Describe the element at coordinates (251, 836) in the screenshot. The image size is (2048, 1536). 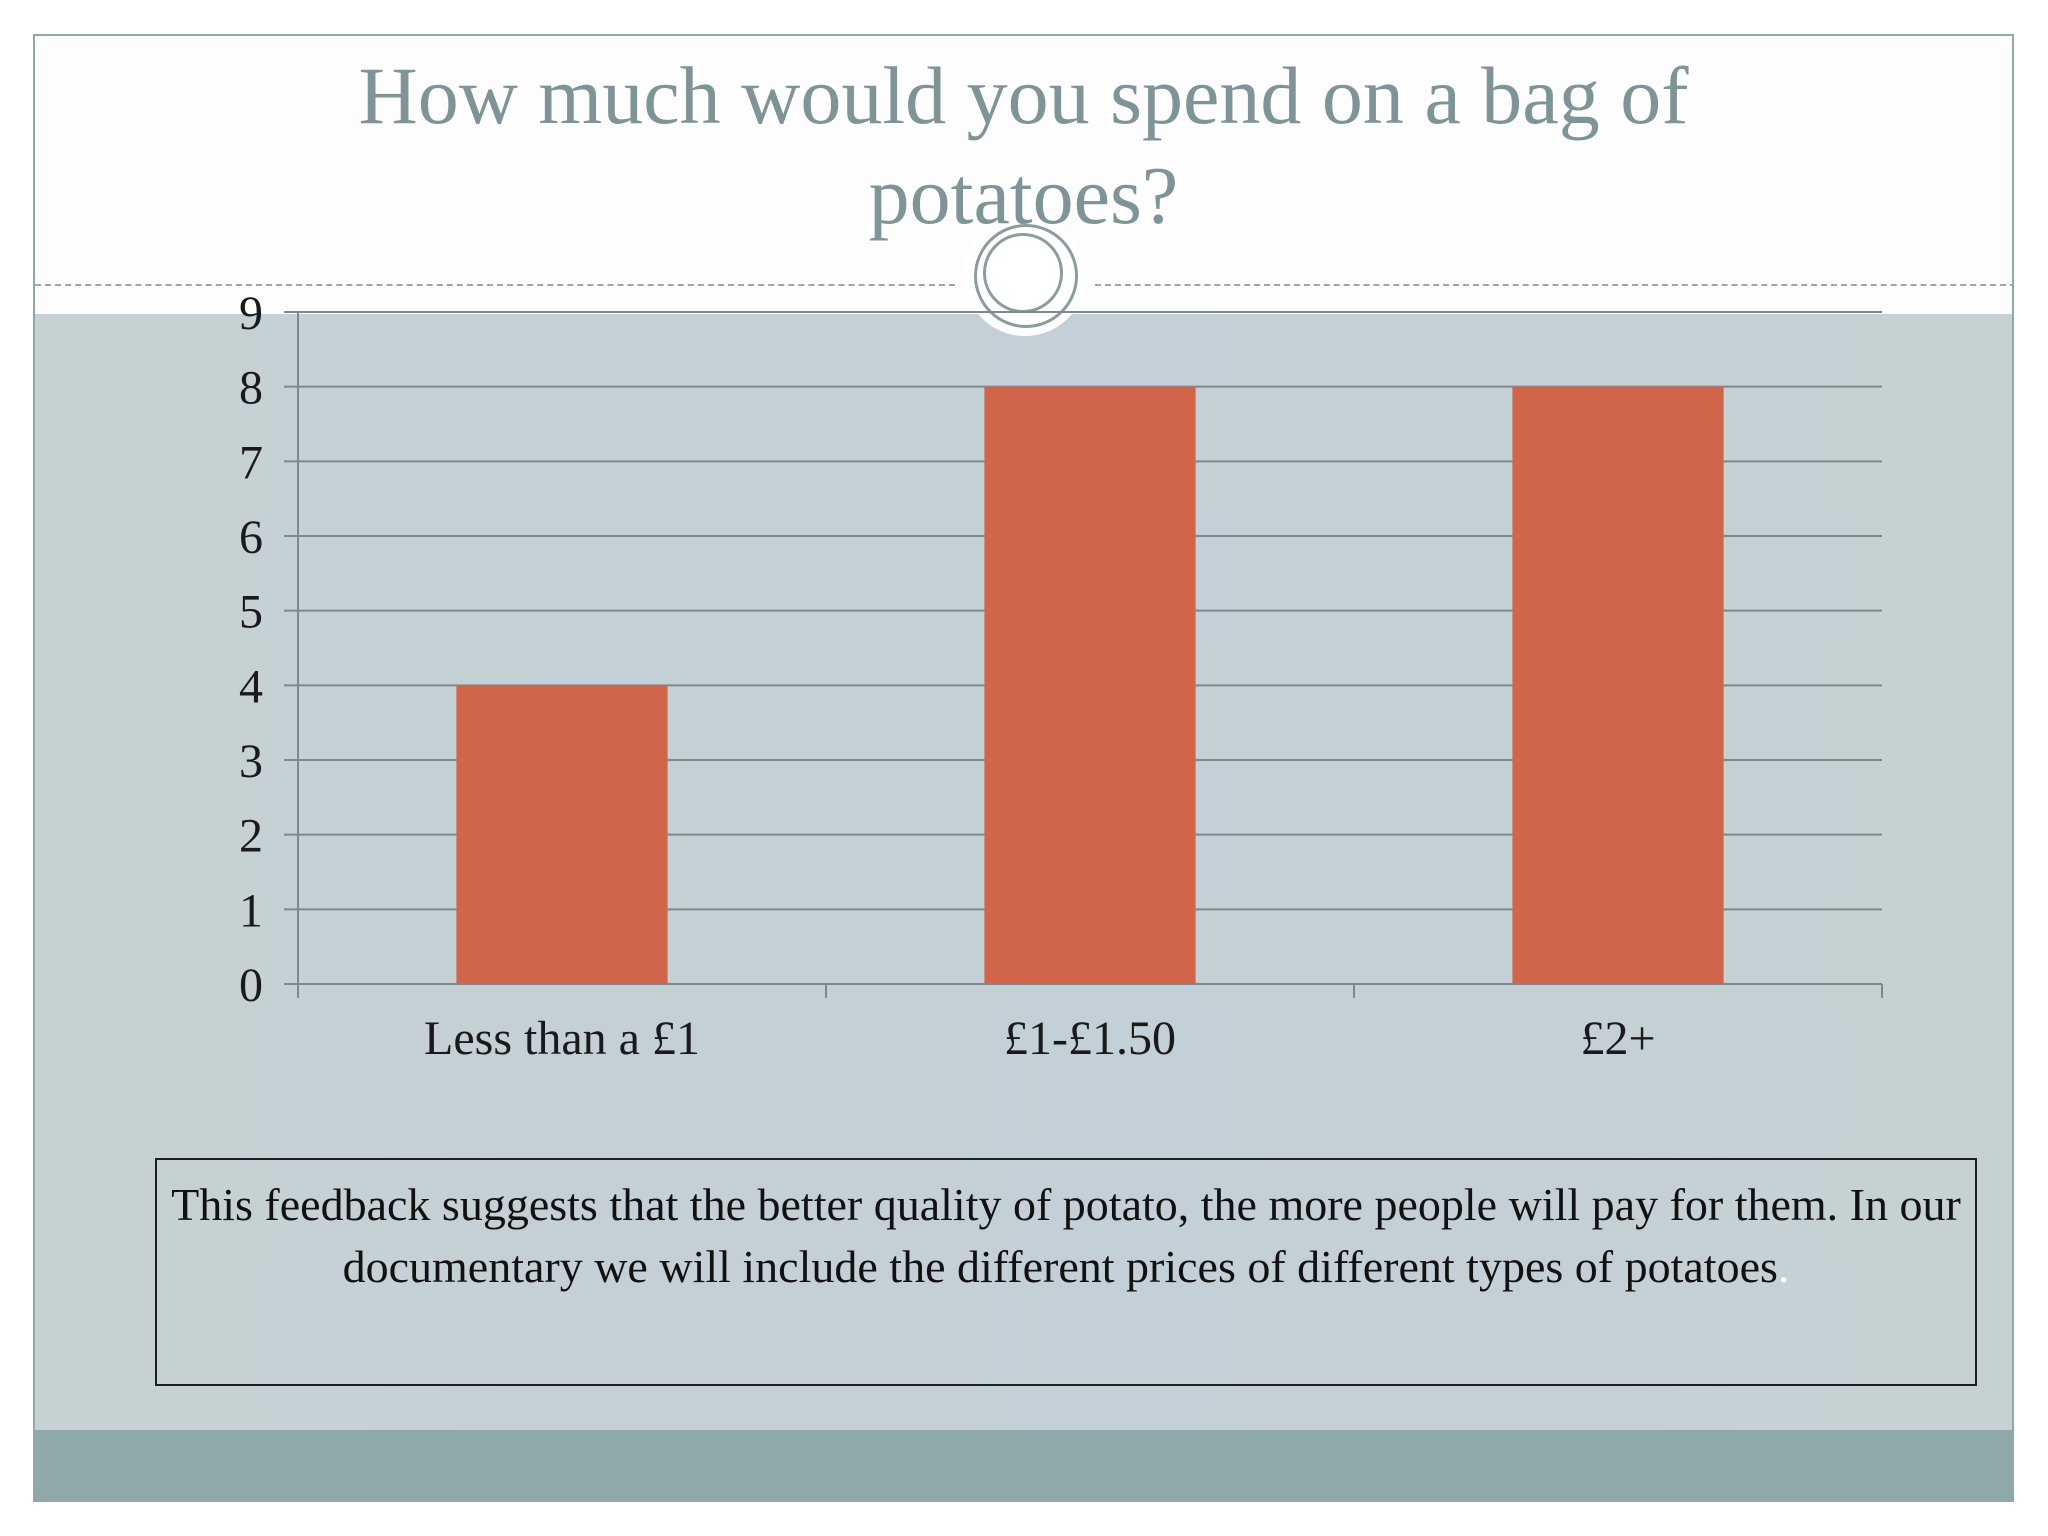
I see `y-tick-label: 2` at that location.